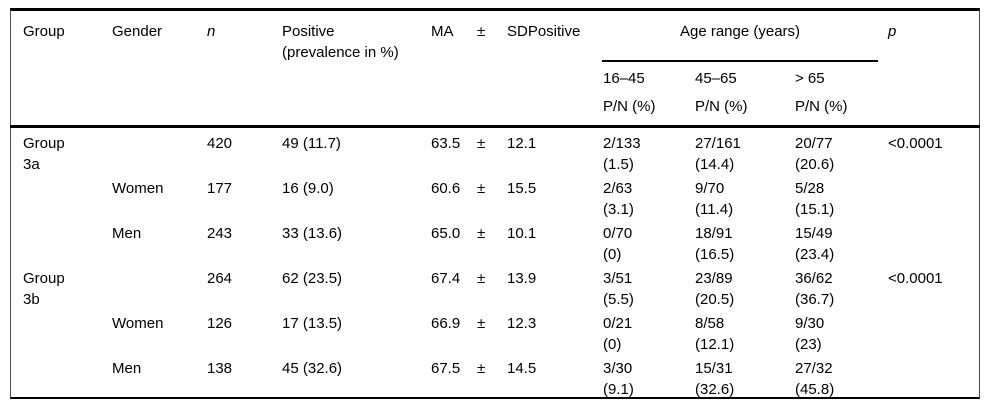  What do you see at coordinates (312, 368) in the screenshot?
I see `cell-positive: 45 (32.6)` at bounding box center [312, 368].